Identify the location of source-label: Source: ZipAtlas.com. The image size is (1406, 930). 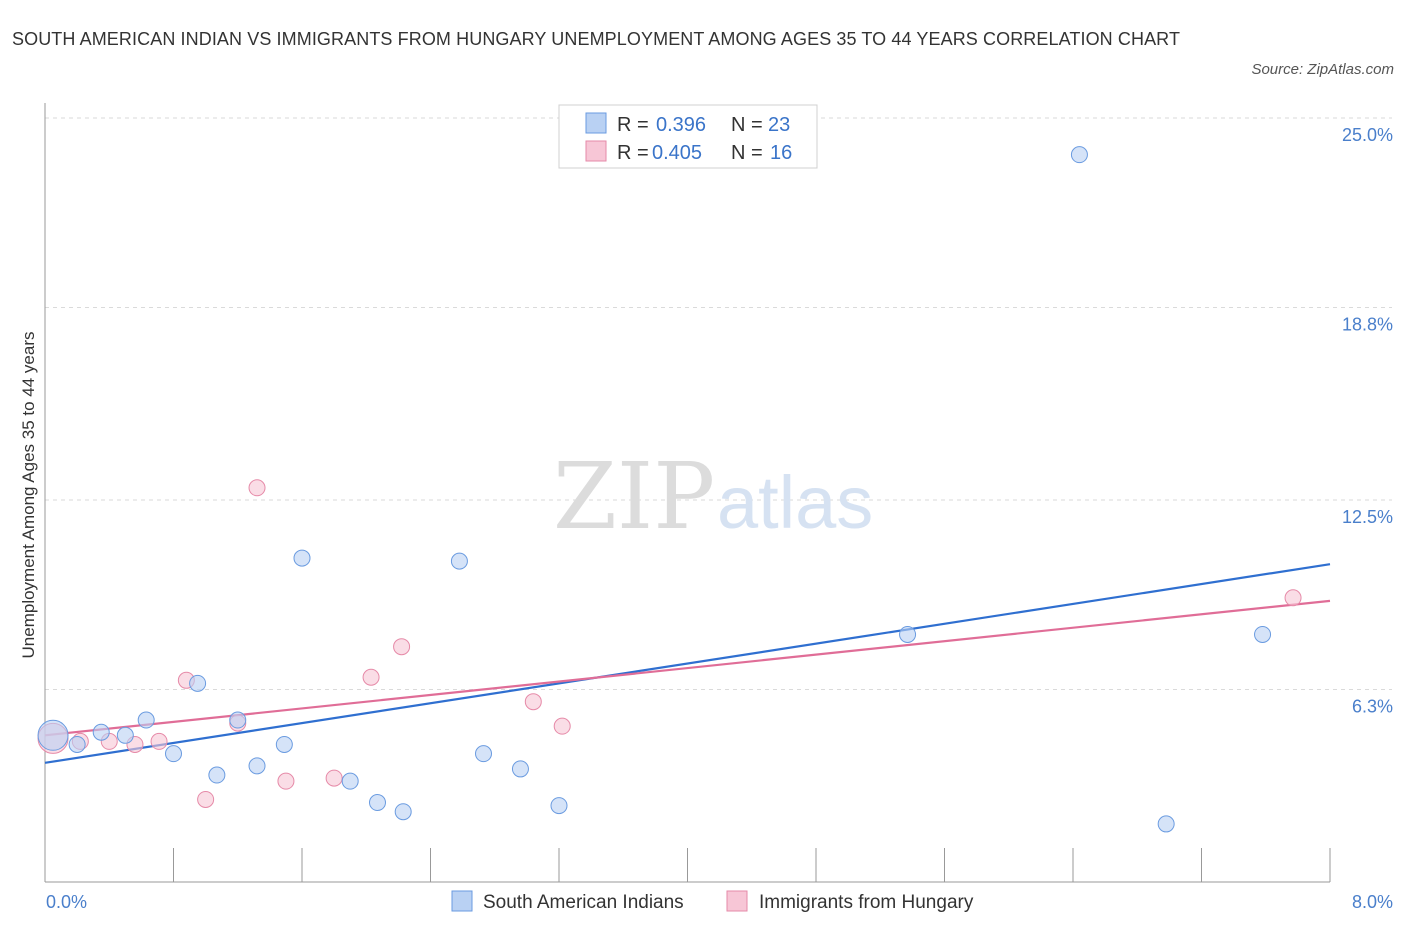
(1322, 69).